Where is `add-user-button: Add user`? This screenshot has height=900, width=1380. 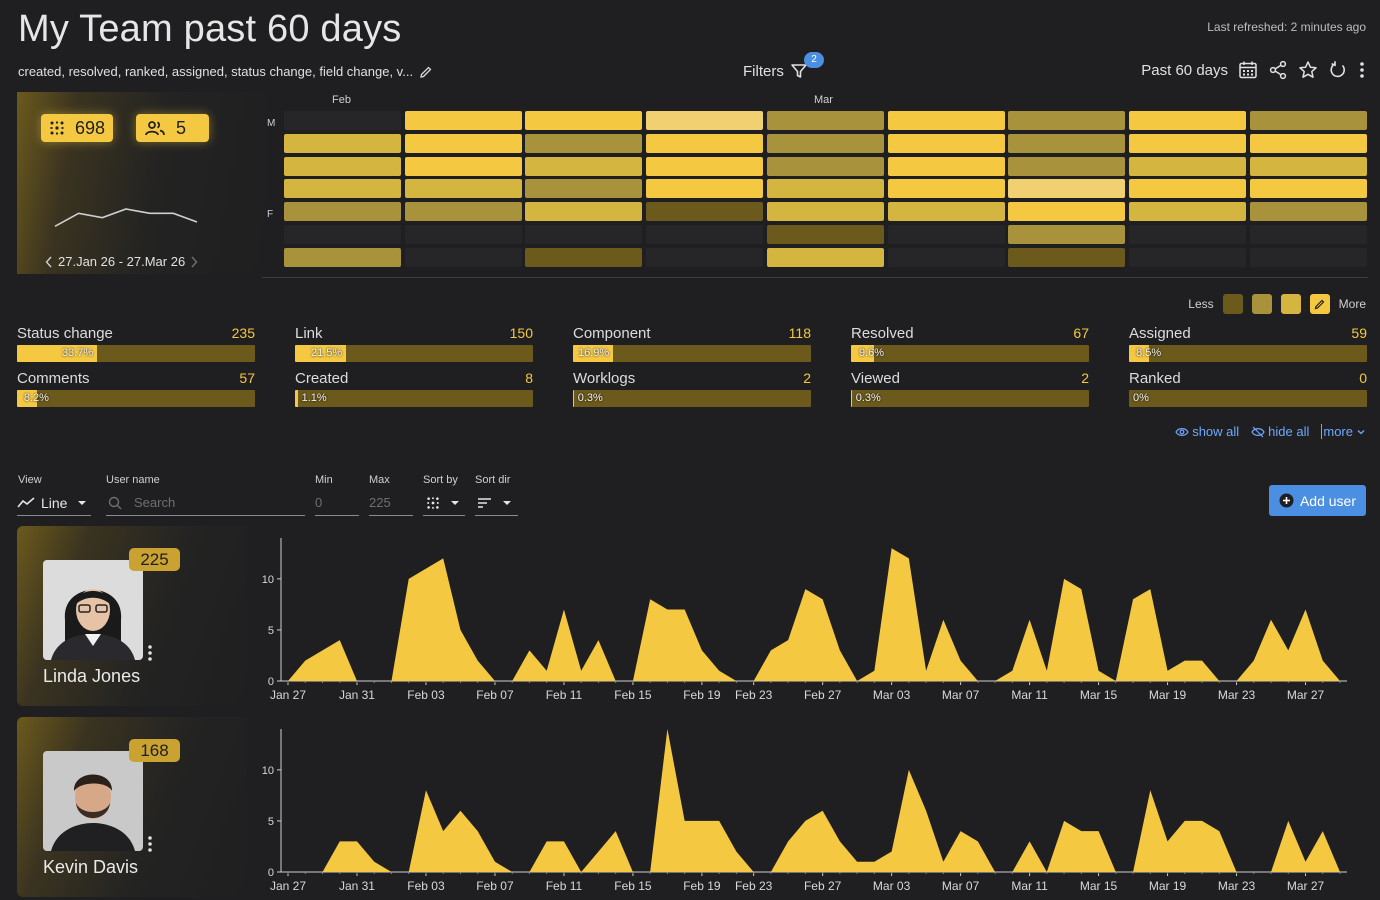
add-user-button: Add user is located at coordinates (1317, 500).